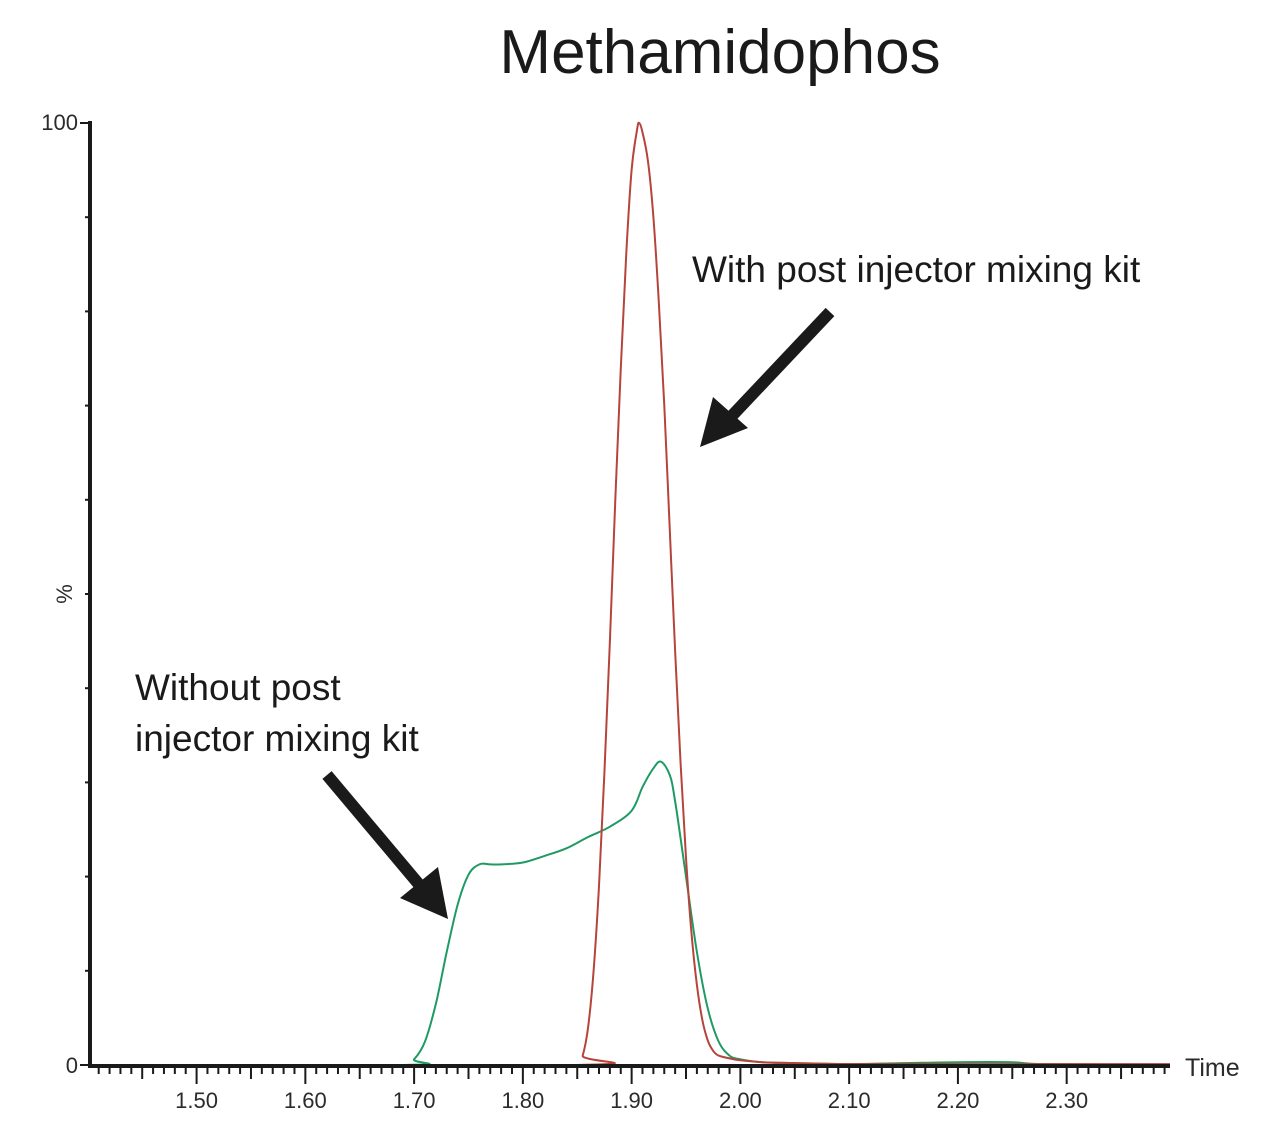 Image resolution: width=1280 pixels, height=1134 pixels. I want to click on x-axis-tick-labels: 1.50 1.60 1.70 1.80 1.90 2.00 2.10 2.20 2.30, so click(631, 1100).